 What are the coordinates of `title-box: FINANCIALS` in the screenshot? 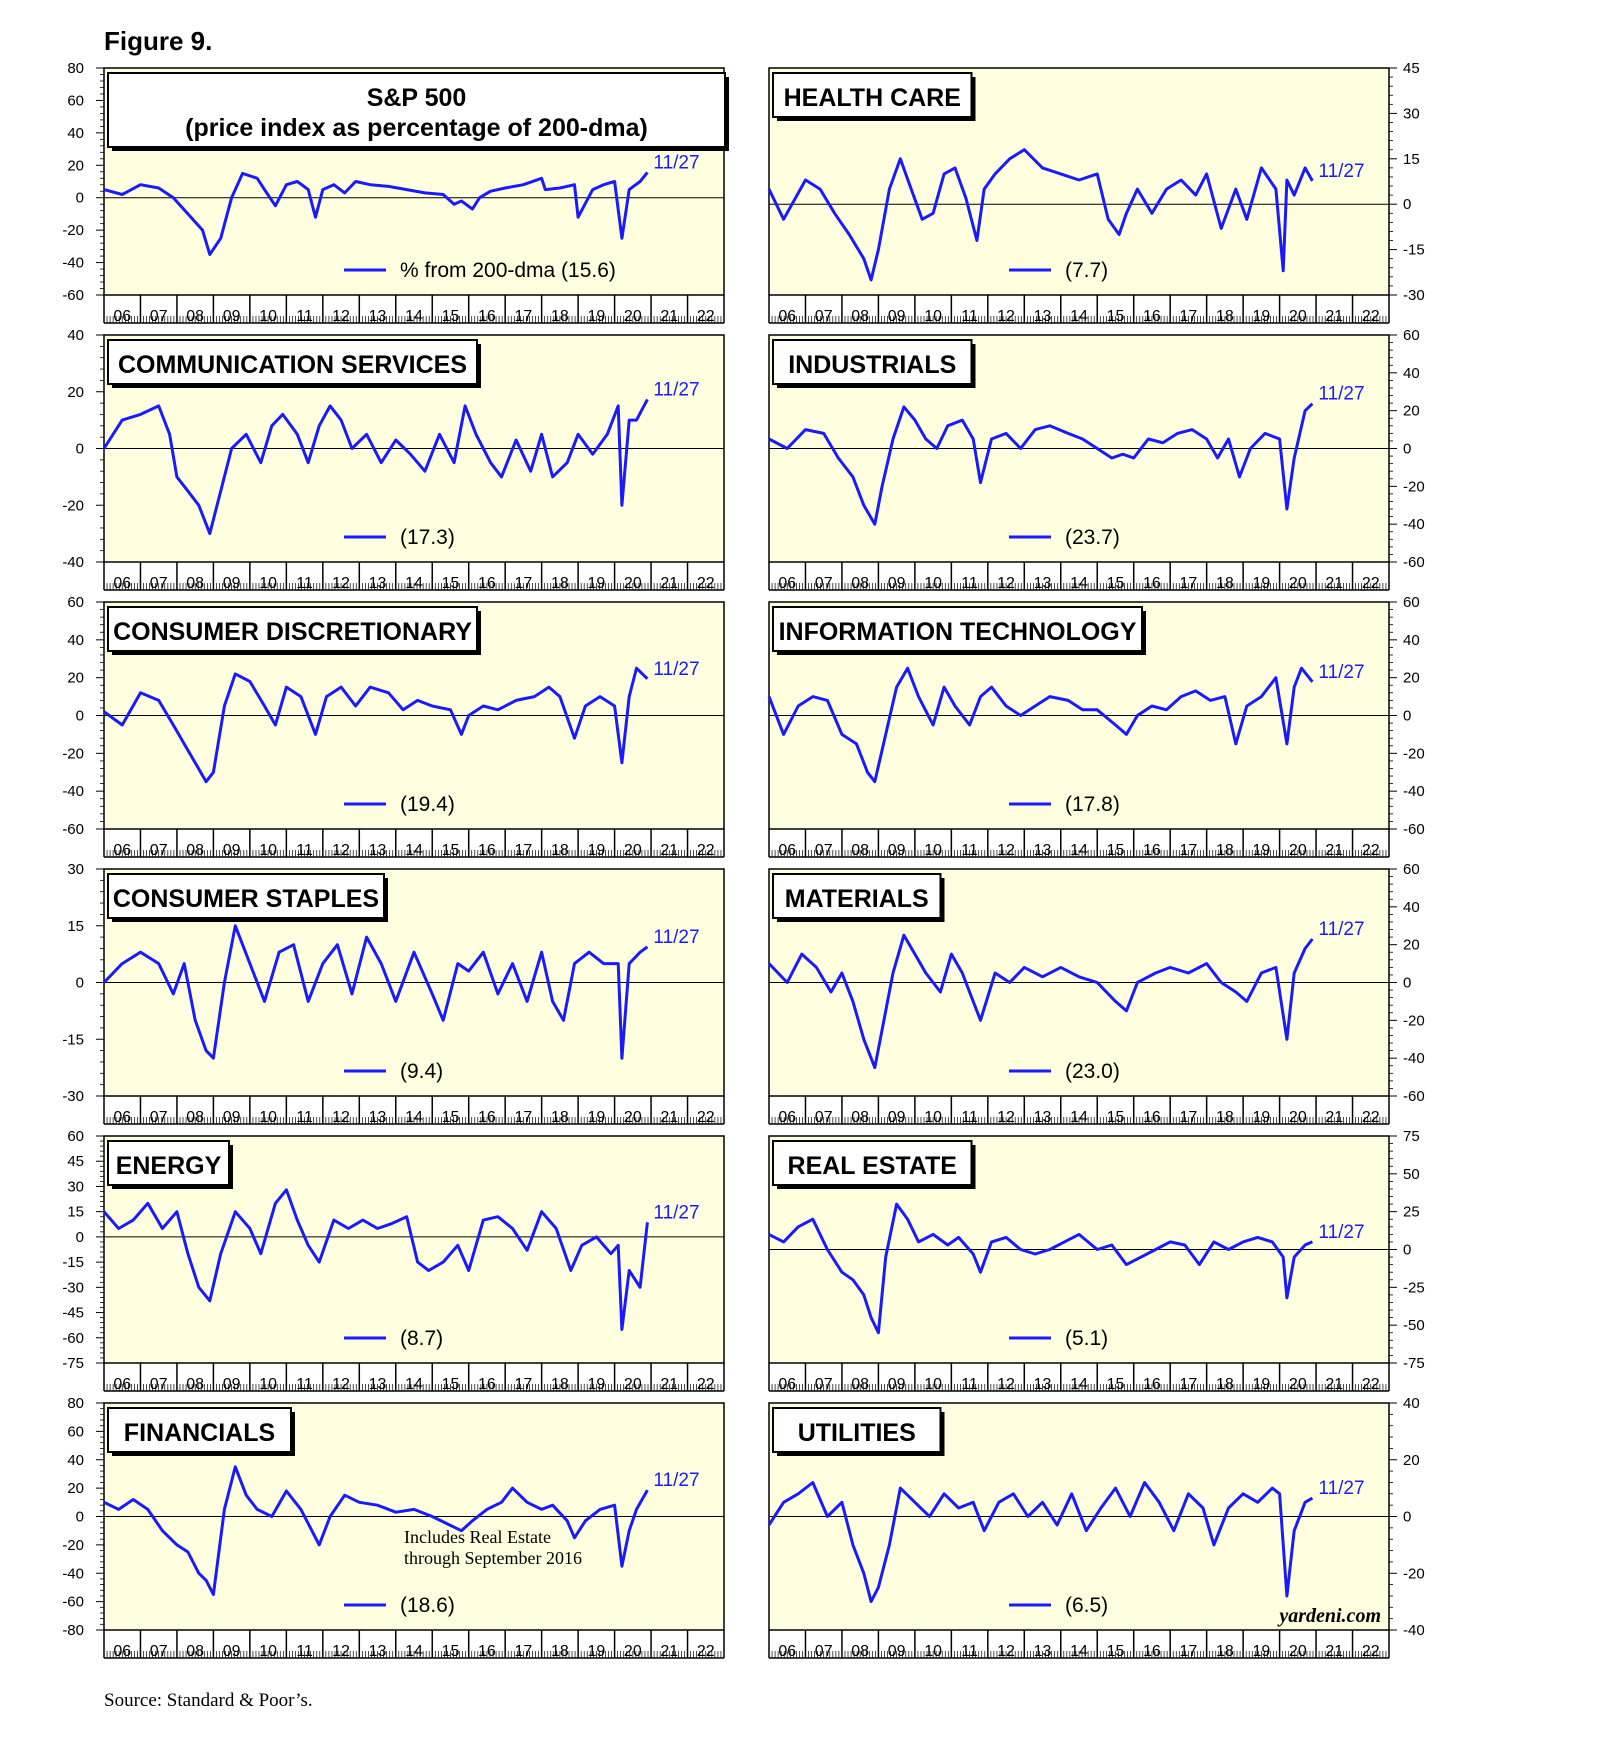 It's located at (201, 1431).